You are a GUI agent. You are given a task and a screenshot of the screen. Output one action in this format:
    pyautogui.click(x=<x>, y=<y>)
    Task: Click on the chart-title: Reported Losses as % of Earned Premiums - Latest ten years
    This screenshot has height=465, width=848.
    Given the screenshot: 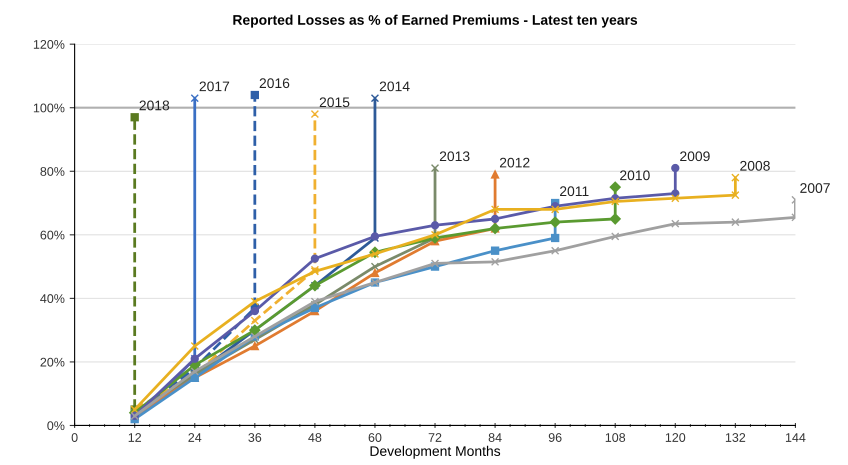 What is the action you would take?
    pyautogui.click(x=435, y=21)
    